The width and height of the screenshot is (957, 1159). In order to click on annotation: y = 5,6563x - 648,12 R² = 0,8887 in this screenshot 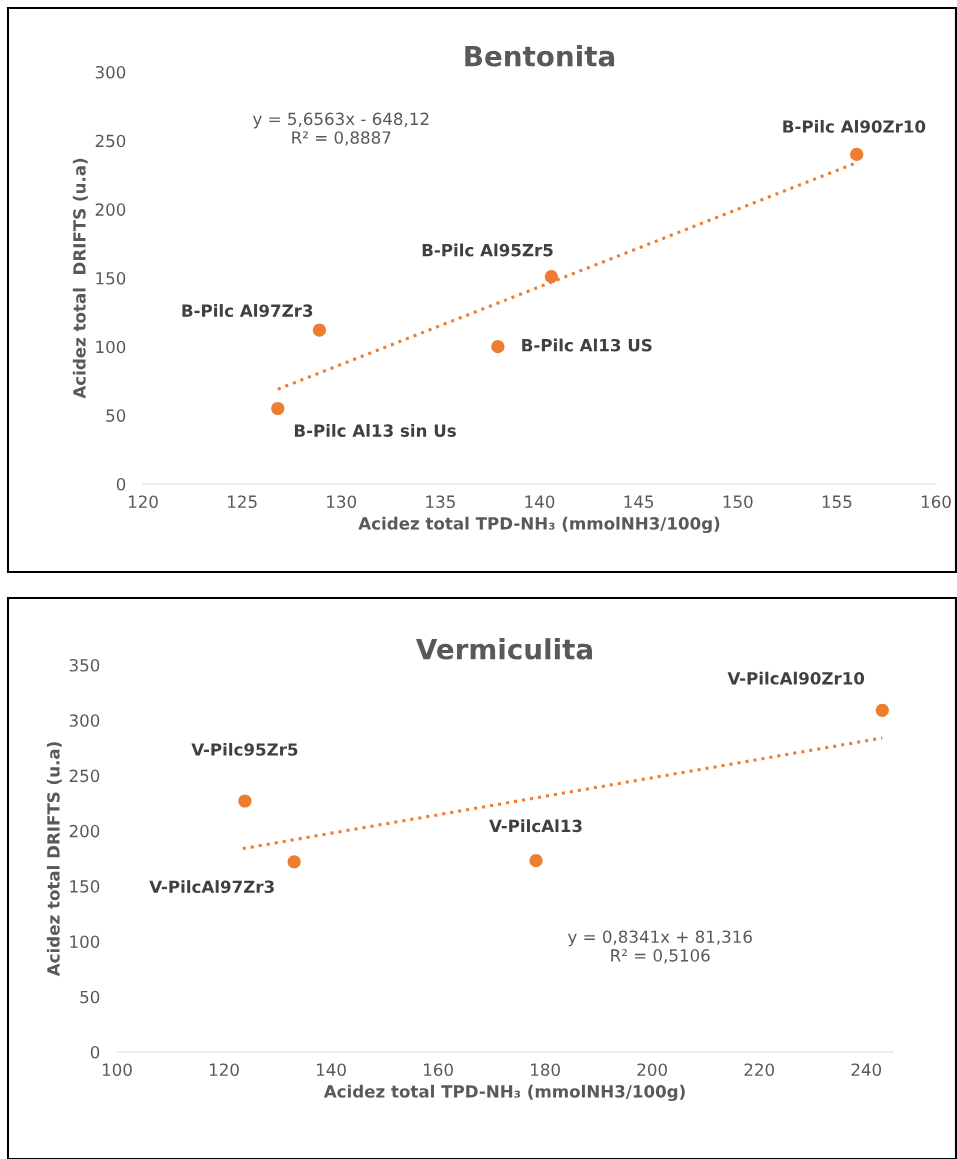, I will do `click(340, 129)`.